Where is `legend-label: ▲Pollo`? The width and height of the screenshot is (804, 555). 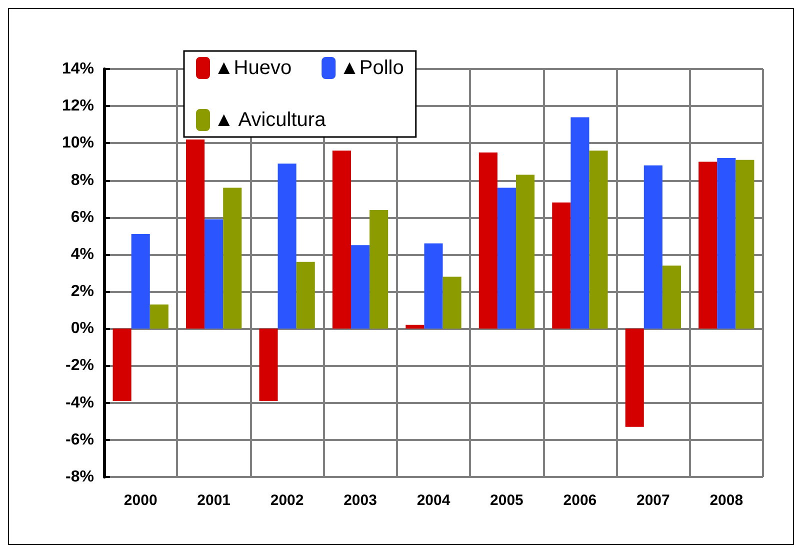
legend-label: ▲Pollo is located at coordinates (372, 68).